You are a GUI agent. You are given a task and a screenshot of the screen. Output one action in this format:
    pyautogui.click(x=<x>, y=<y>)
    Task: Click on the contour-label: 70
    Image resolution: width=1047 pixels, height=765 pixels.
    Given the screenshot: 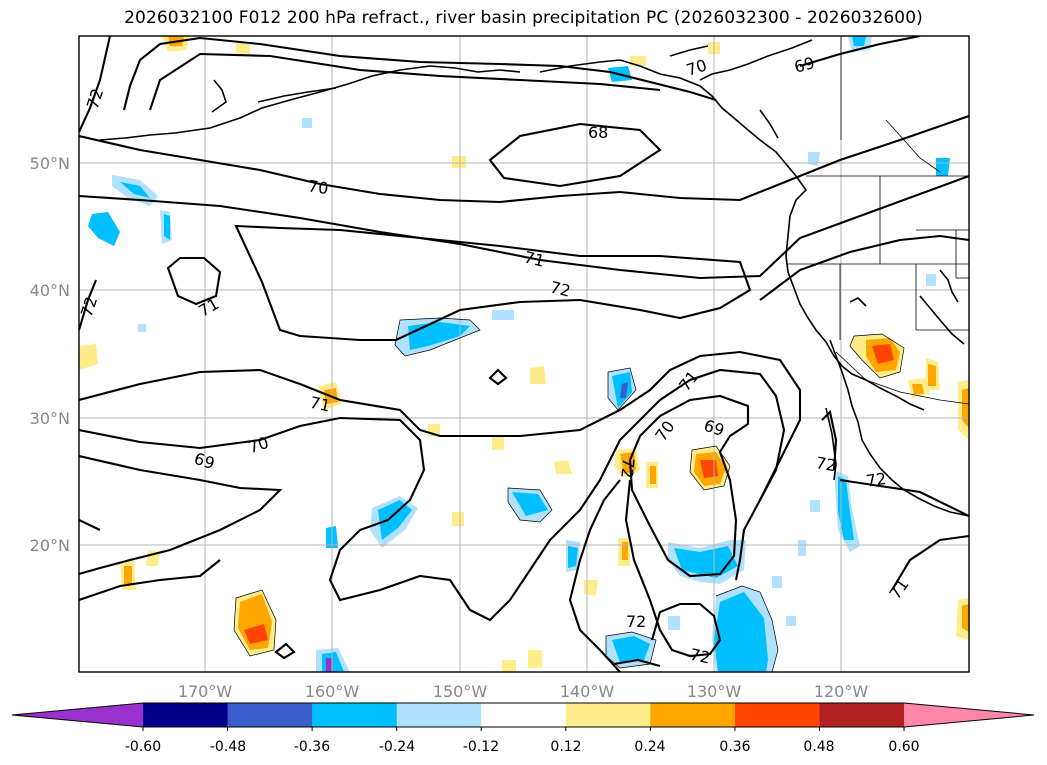 What is the action you would take?
    pyautogui.click(x=318, y=187)
    